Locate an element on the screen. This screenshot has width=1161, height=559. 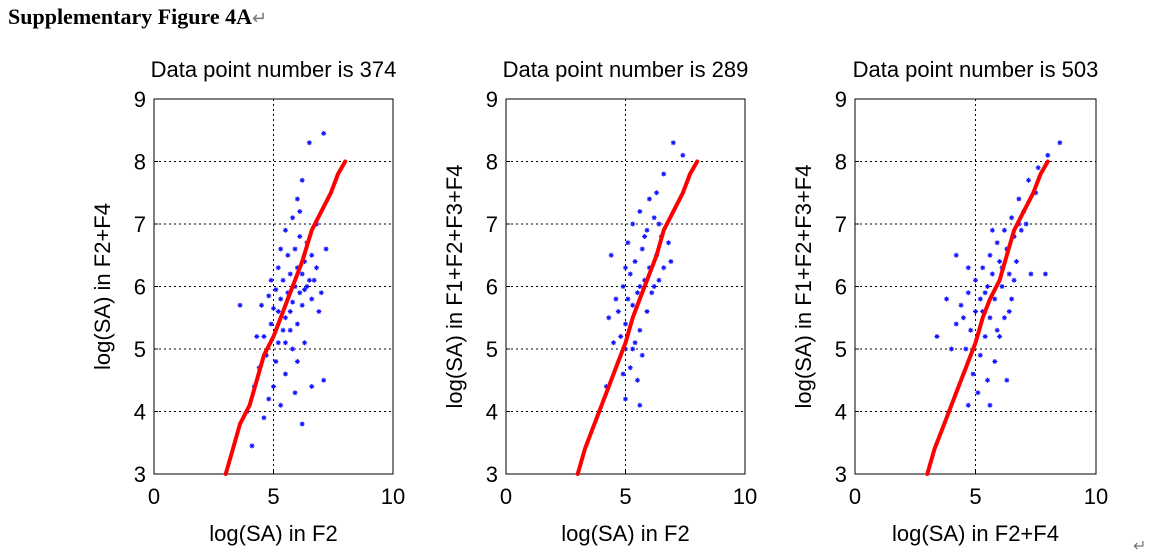
x-tick-label: 0 is located at coordinates (855, 496).